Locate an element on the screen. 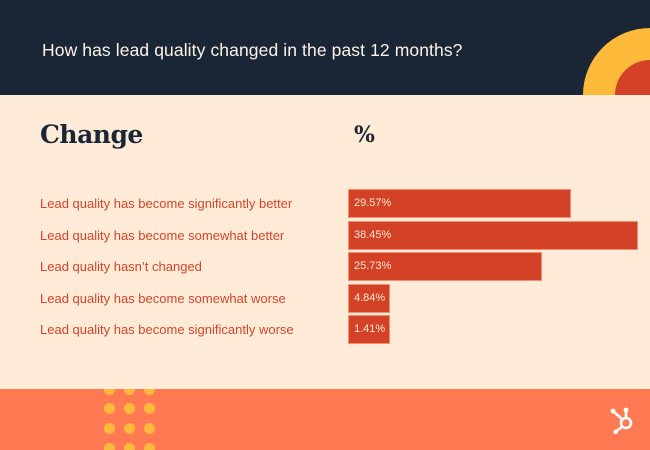 This screenshot has height=450, width=650. category-label: Lead quality has become somewhat better is located at coordinates (162, 235).